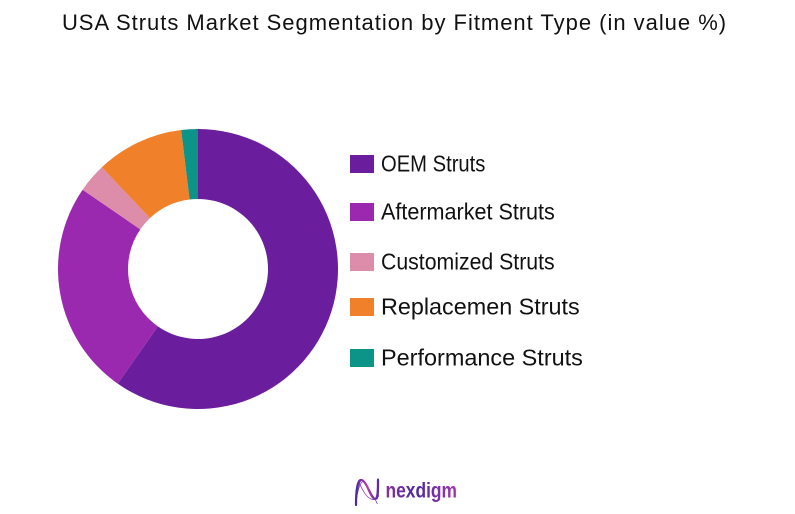  I want to click on svg-text: nexdigm, so click(422, 490).